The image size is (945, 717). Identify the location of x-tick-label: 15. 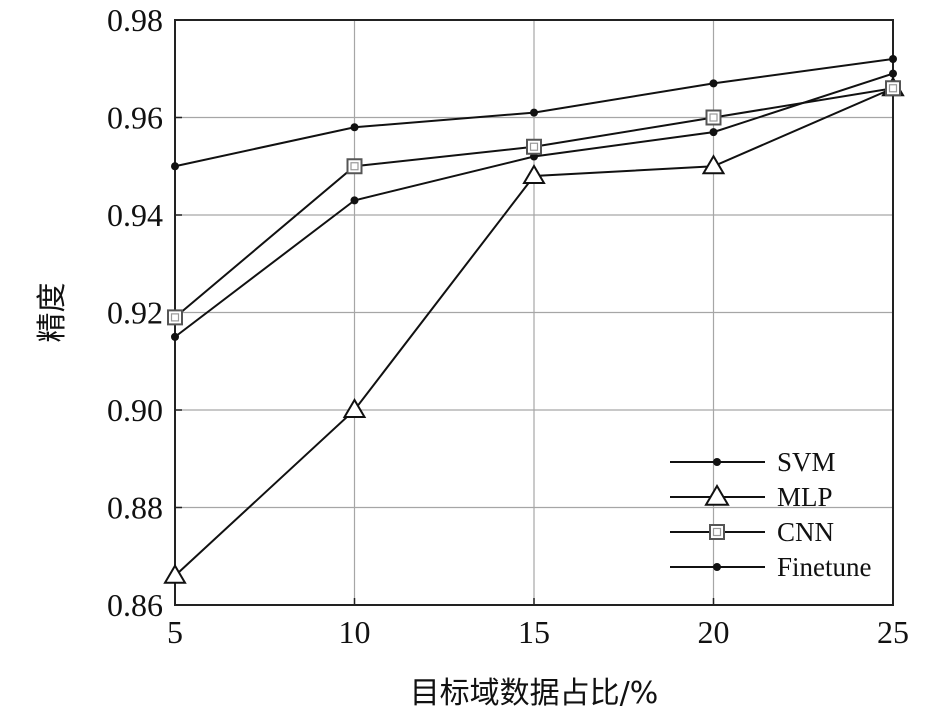
(534, 632).